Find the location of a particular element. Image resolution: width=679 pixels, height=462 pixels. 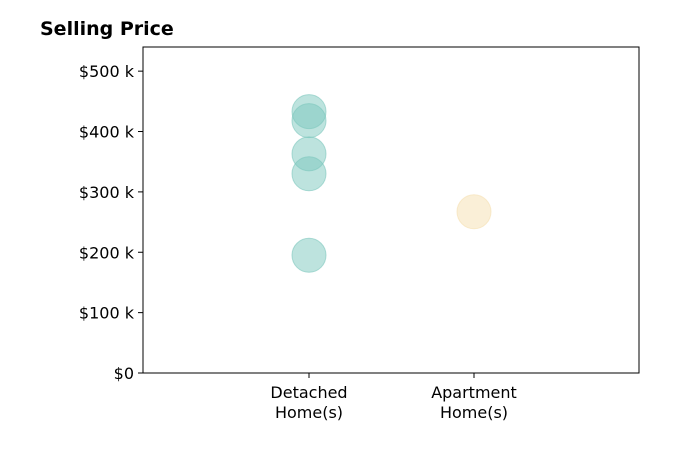

x-tick-label: Detached Home(s) is located at coordinates (308, 402).